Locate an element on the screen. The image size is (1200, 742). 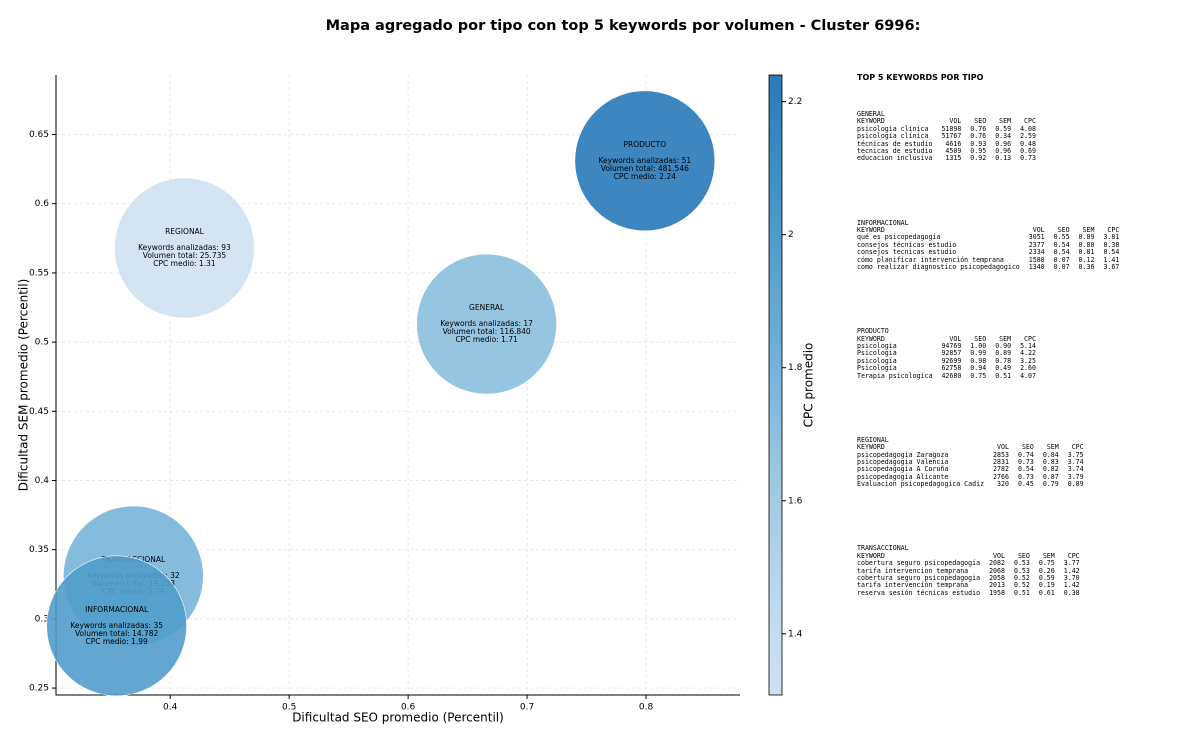
table-cell: 42680 is located at coordinates (951, 375).